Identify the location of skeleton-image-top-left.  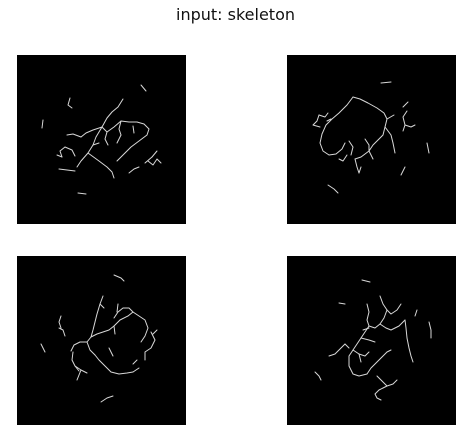
(101, 139).